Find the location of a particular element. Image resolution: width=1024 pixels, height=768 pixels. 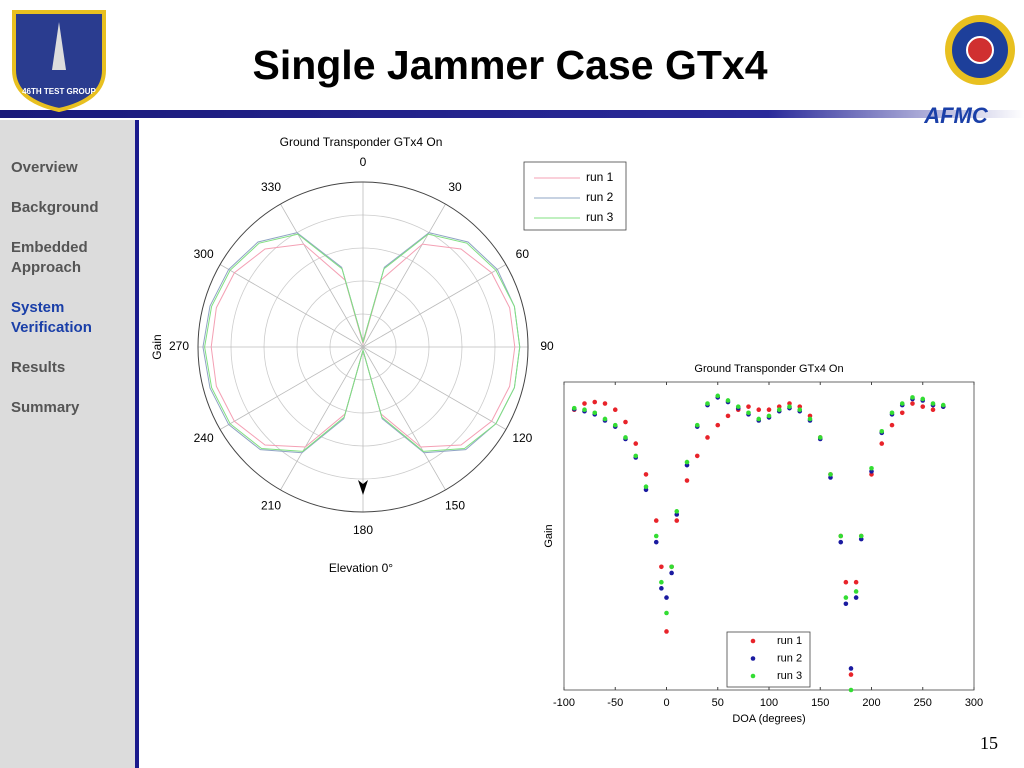

legend-label: run 1 is located at coordinates (789, 641).